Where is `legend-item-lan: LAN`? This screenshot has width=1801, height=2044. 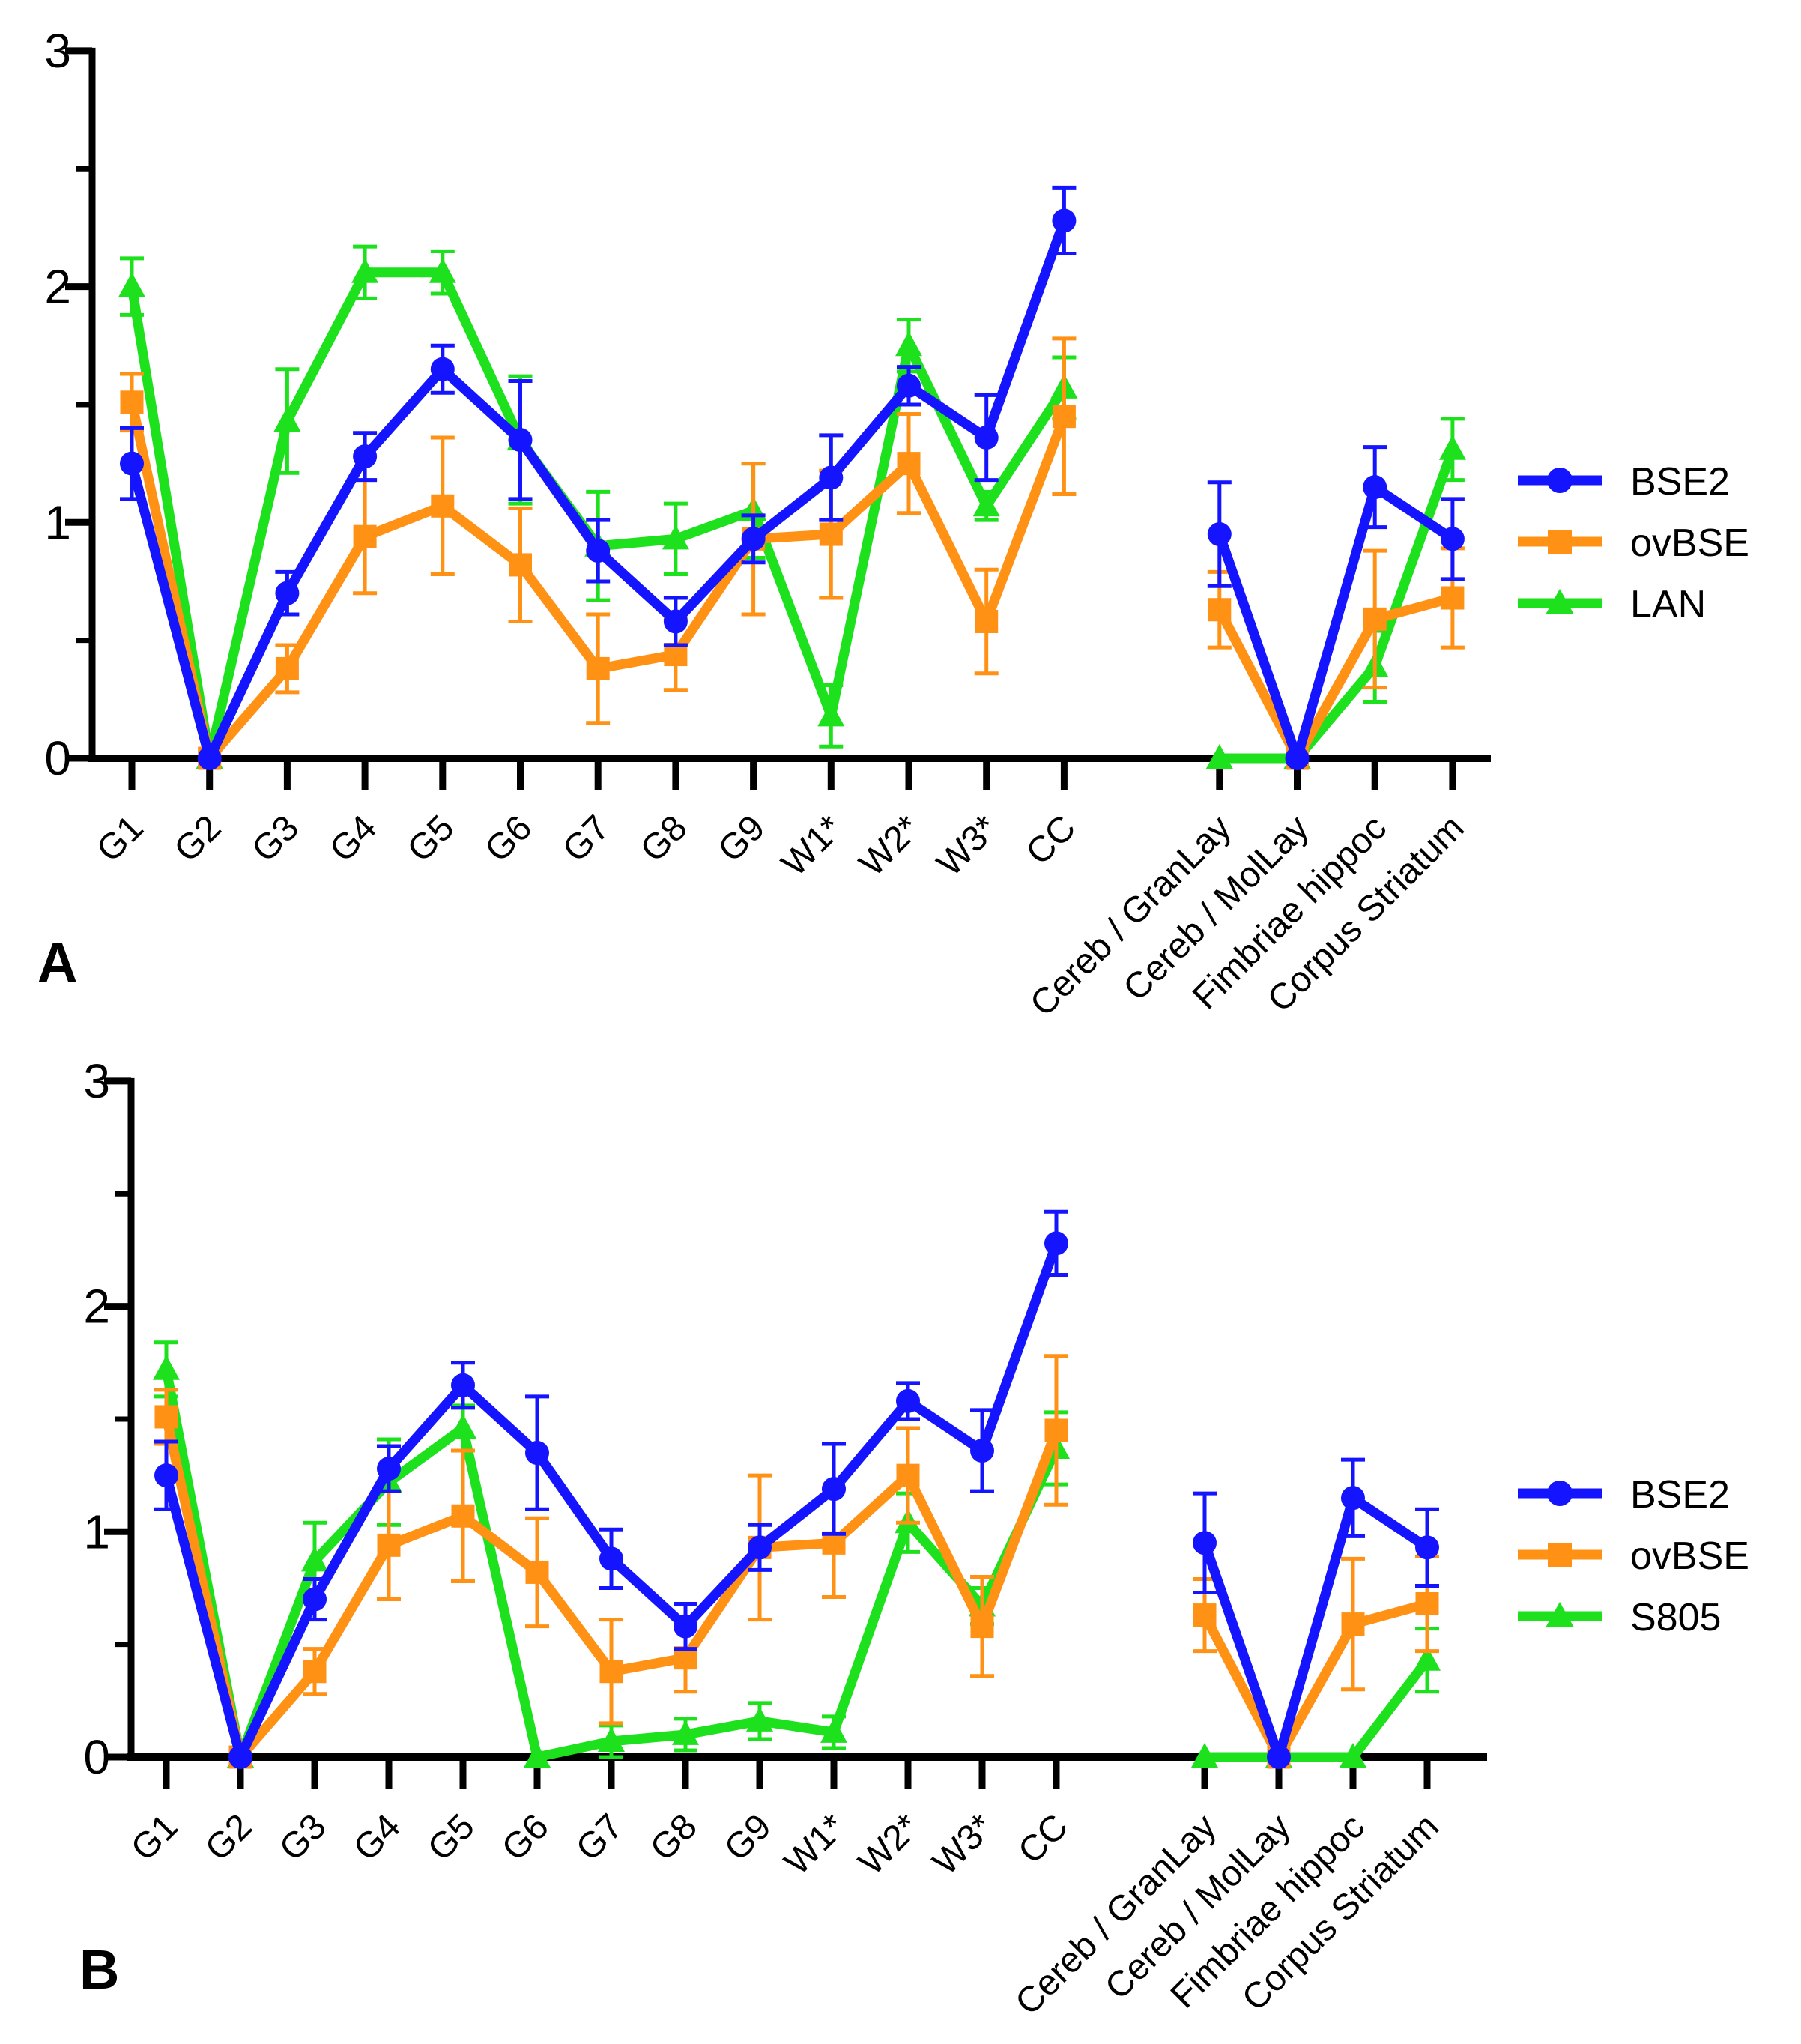 legend-item-lan: LAN is located at coordinates (1632, 604).